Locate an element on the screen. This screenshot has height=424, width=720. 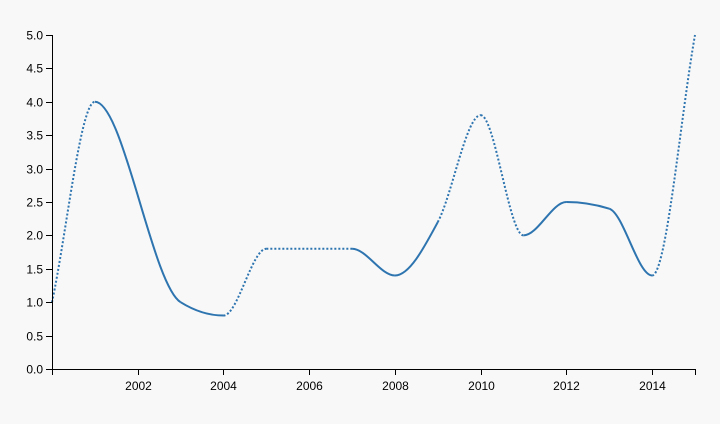
y-axis: 0.0 0.5 1.0 1.5 2.0 2.5 3.0 3.5 4.0 4.5 5.0 is located at coordinates (39, 203).